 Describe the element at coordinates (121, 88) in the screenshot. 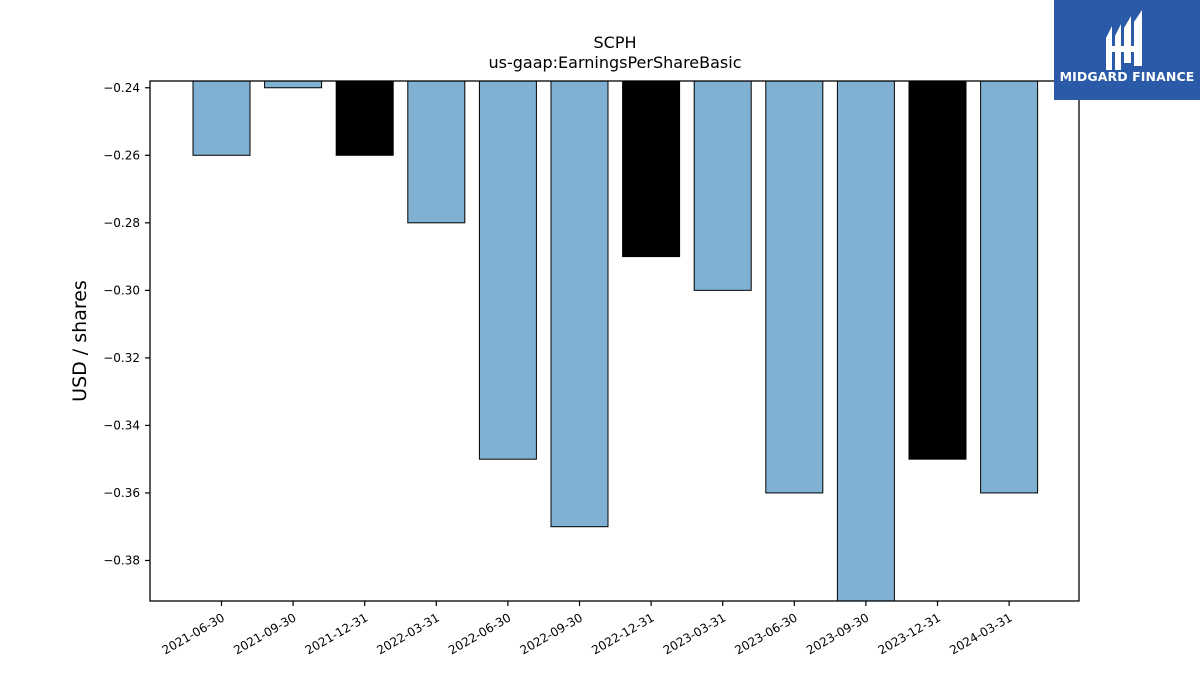

I see `y-tick-label: −0.24` at that location.